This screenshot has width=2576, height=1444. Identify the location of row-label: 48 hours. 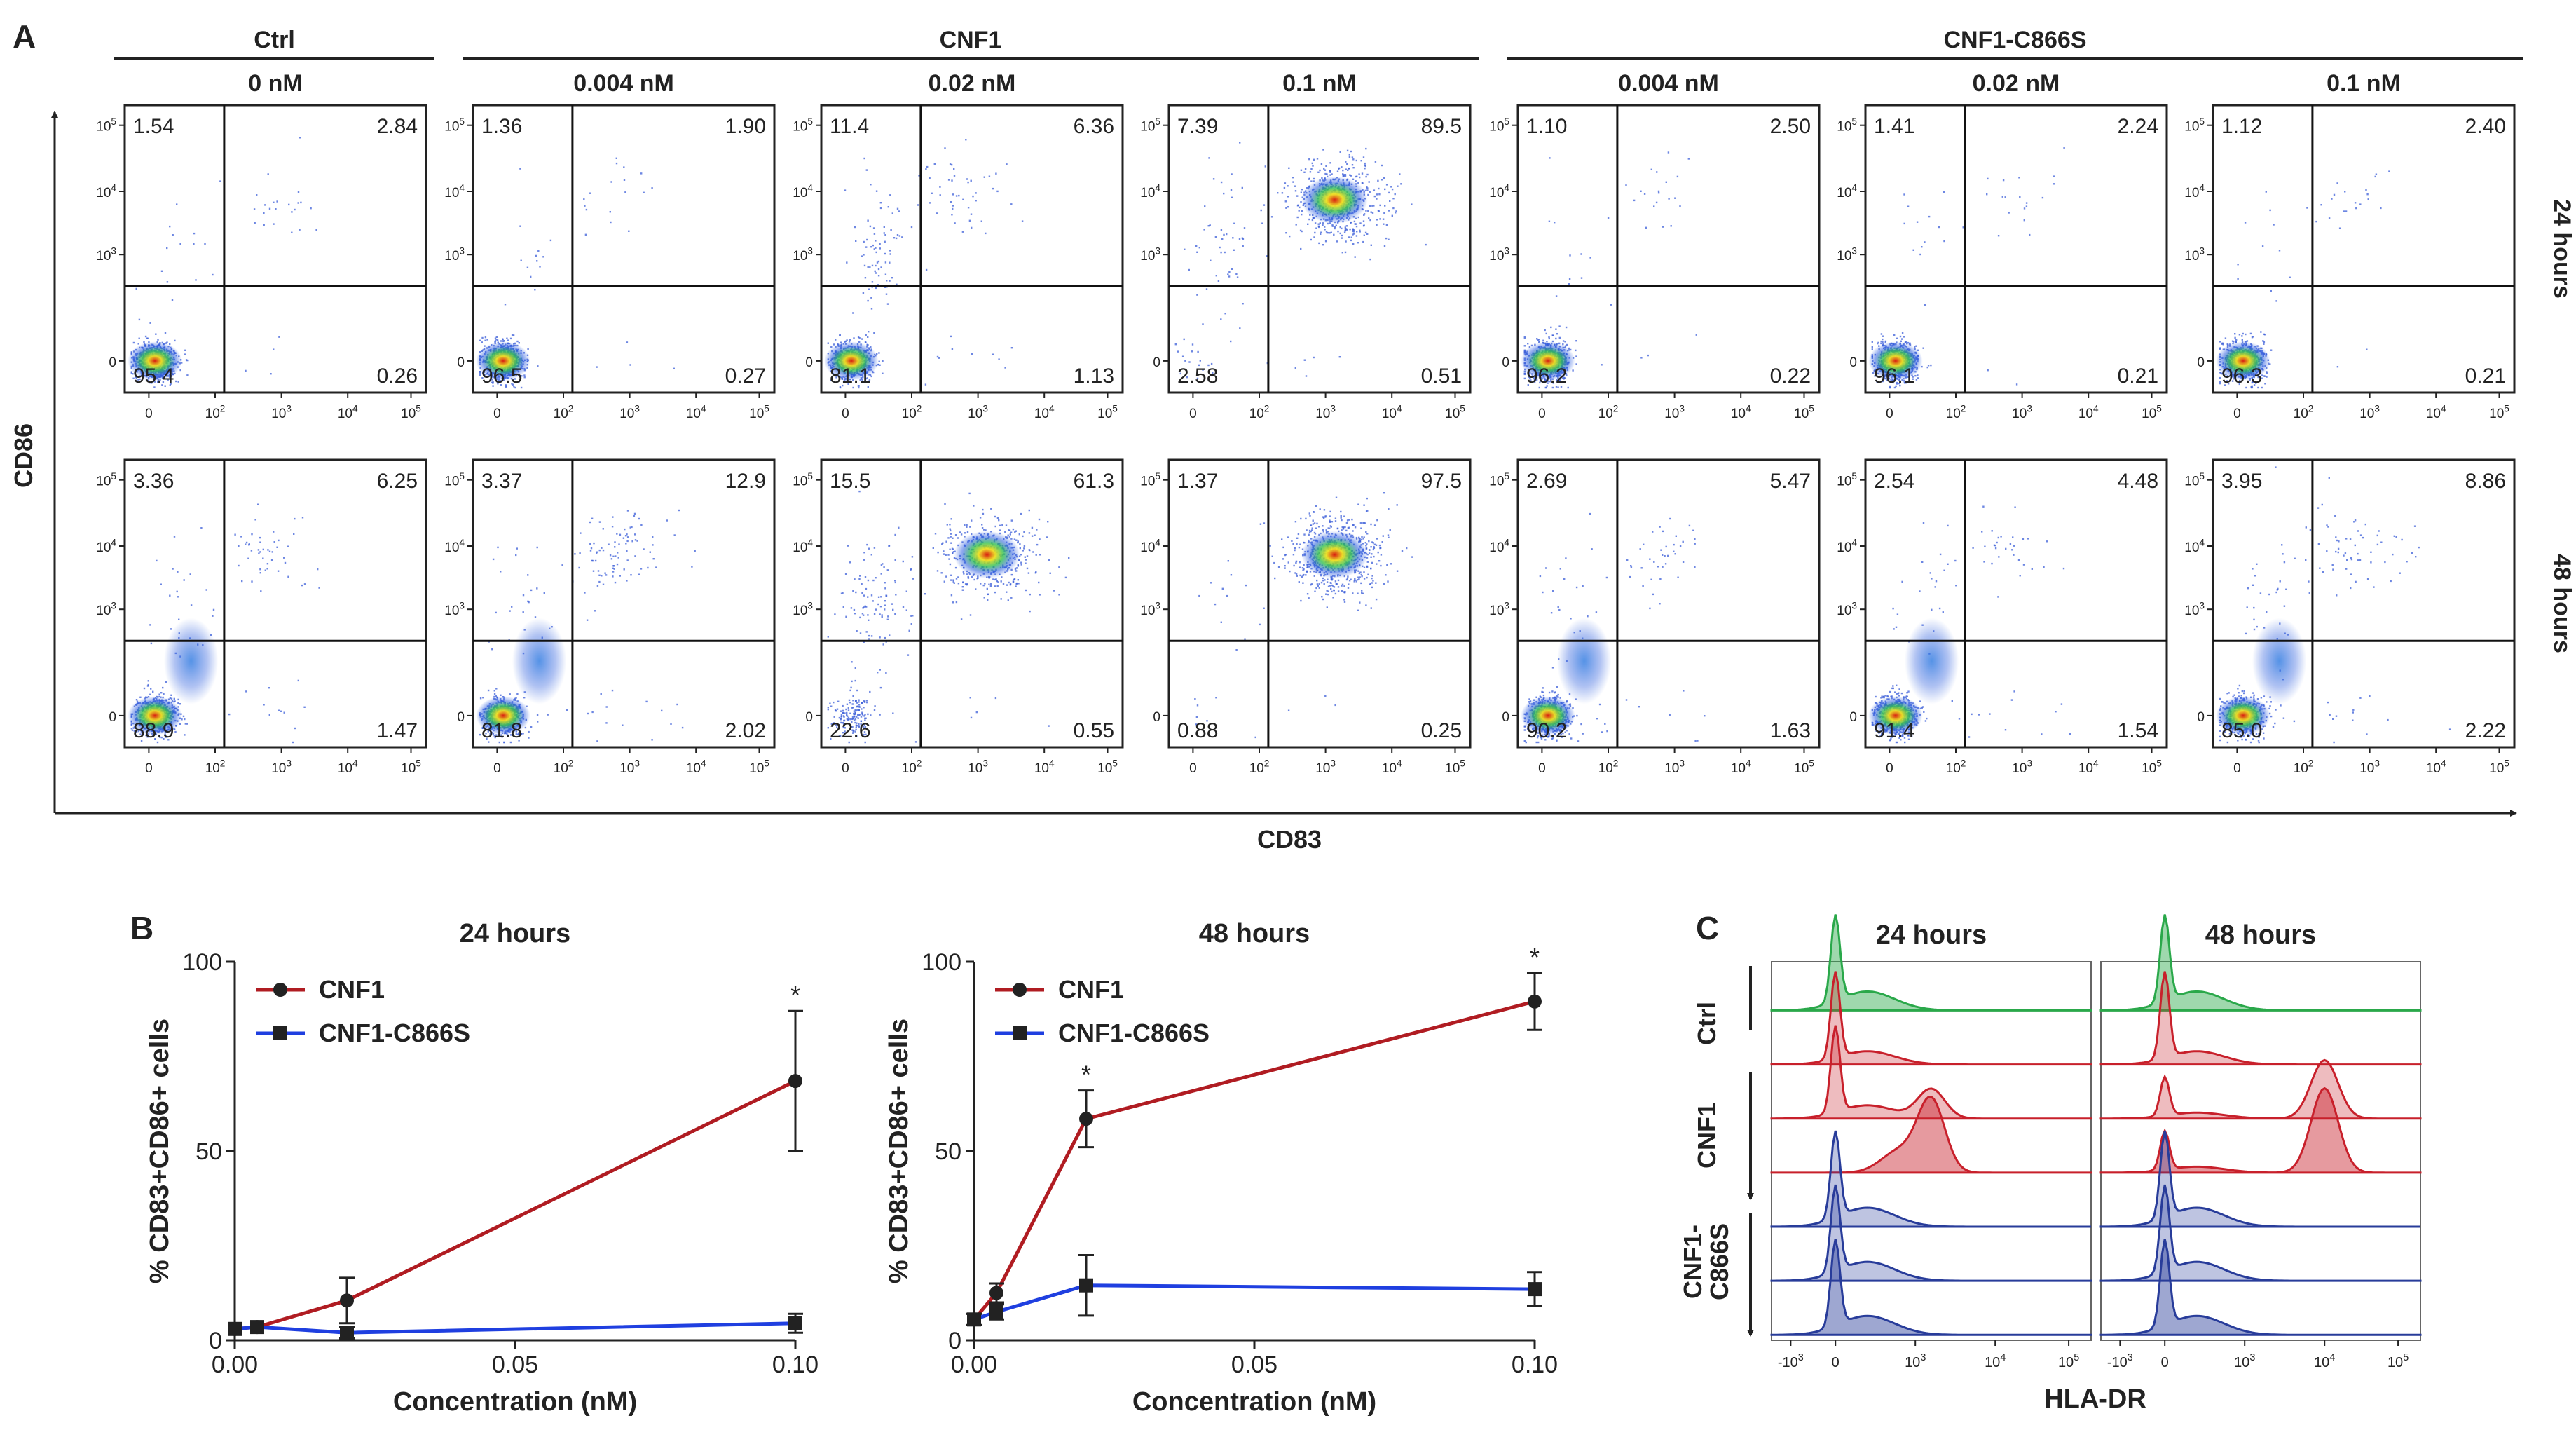
(2562, 603).